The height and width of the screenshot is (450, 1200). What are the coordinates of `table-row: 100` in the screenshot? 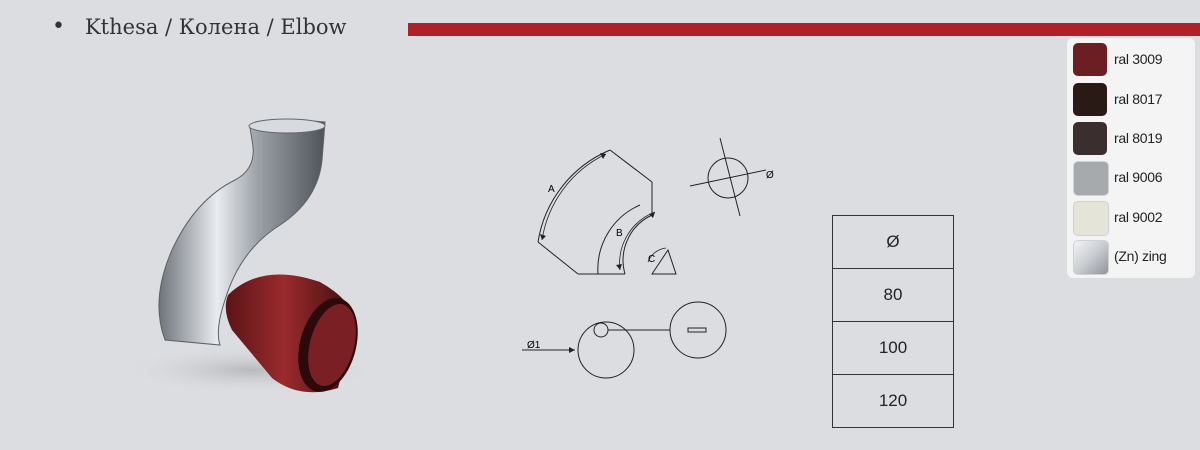 It's located at (893, 348).